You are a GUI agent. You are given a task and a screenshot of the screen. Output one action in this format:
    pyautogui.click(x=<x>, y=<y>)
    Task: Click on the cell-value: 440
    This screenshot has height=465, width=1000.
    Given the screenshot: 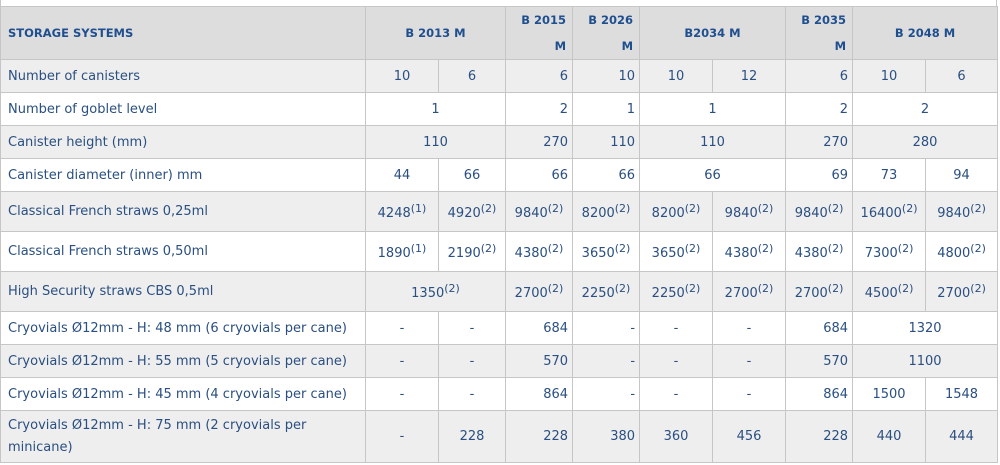 What is the action you would take?
    pyautogui.click(x=889, y=436)
    